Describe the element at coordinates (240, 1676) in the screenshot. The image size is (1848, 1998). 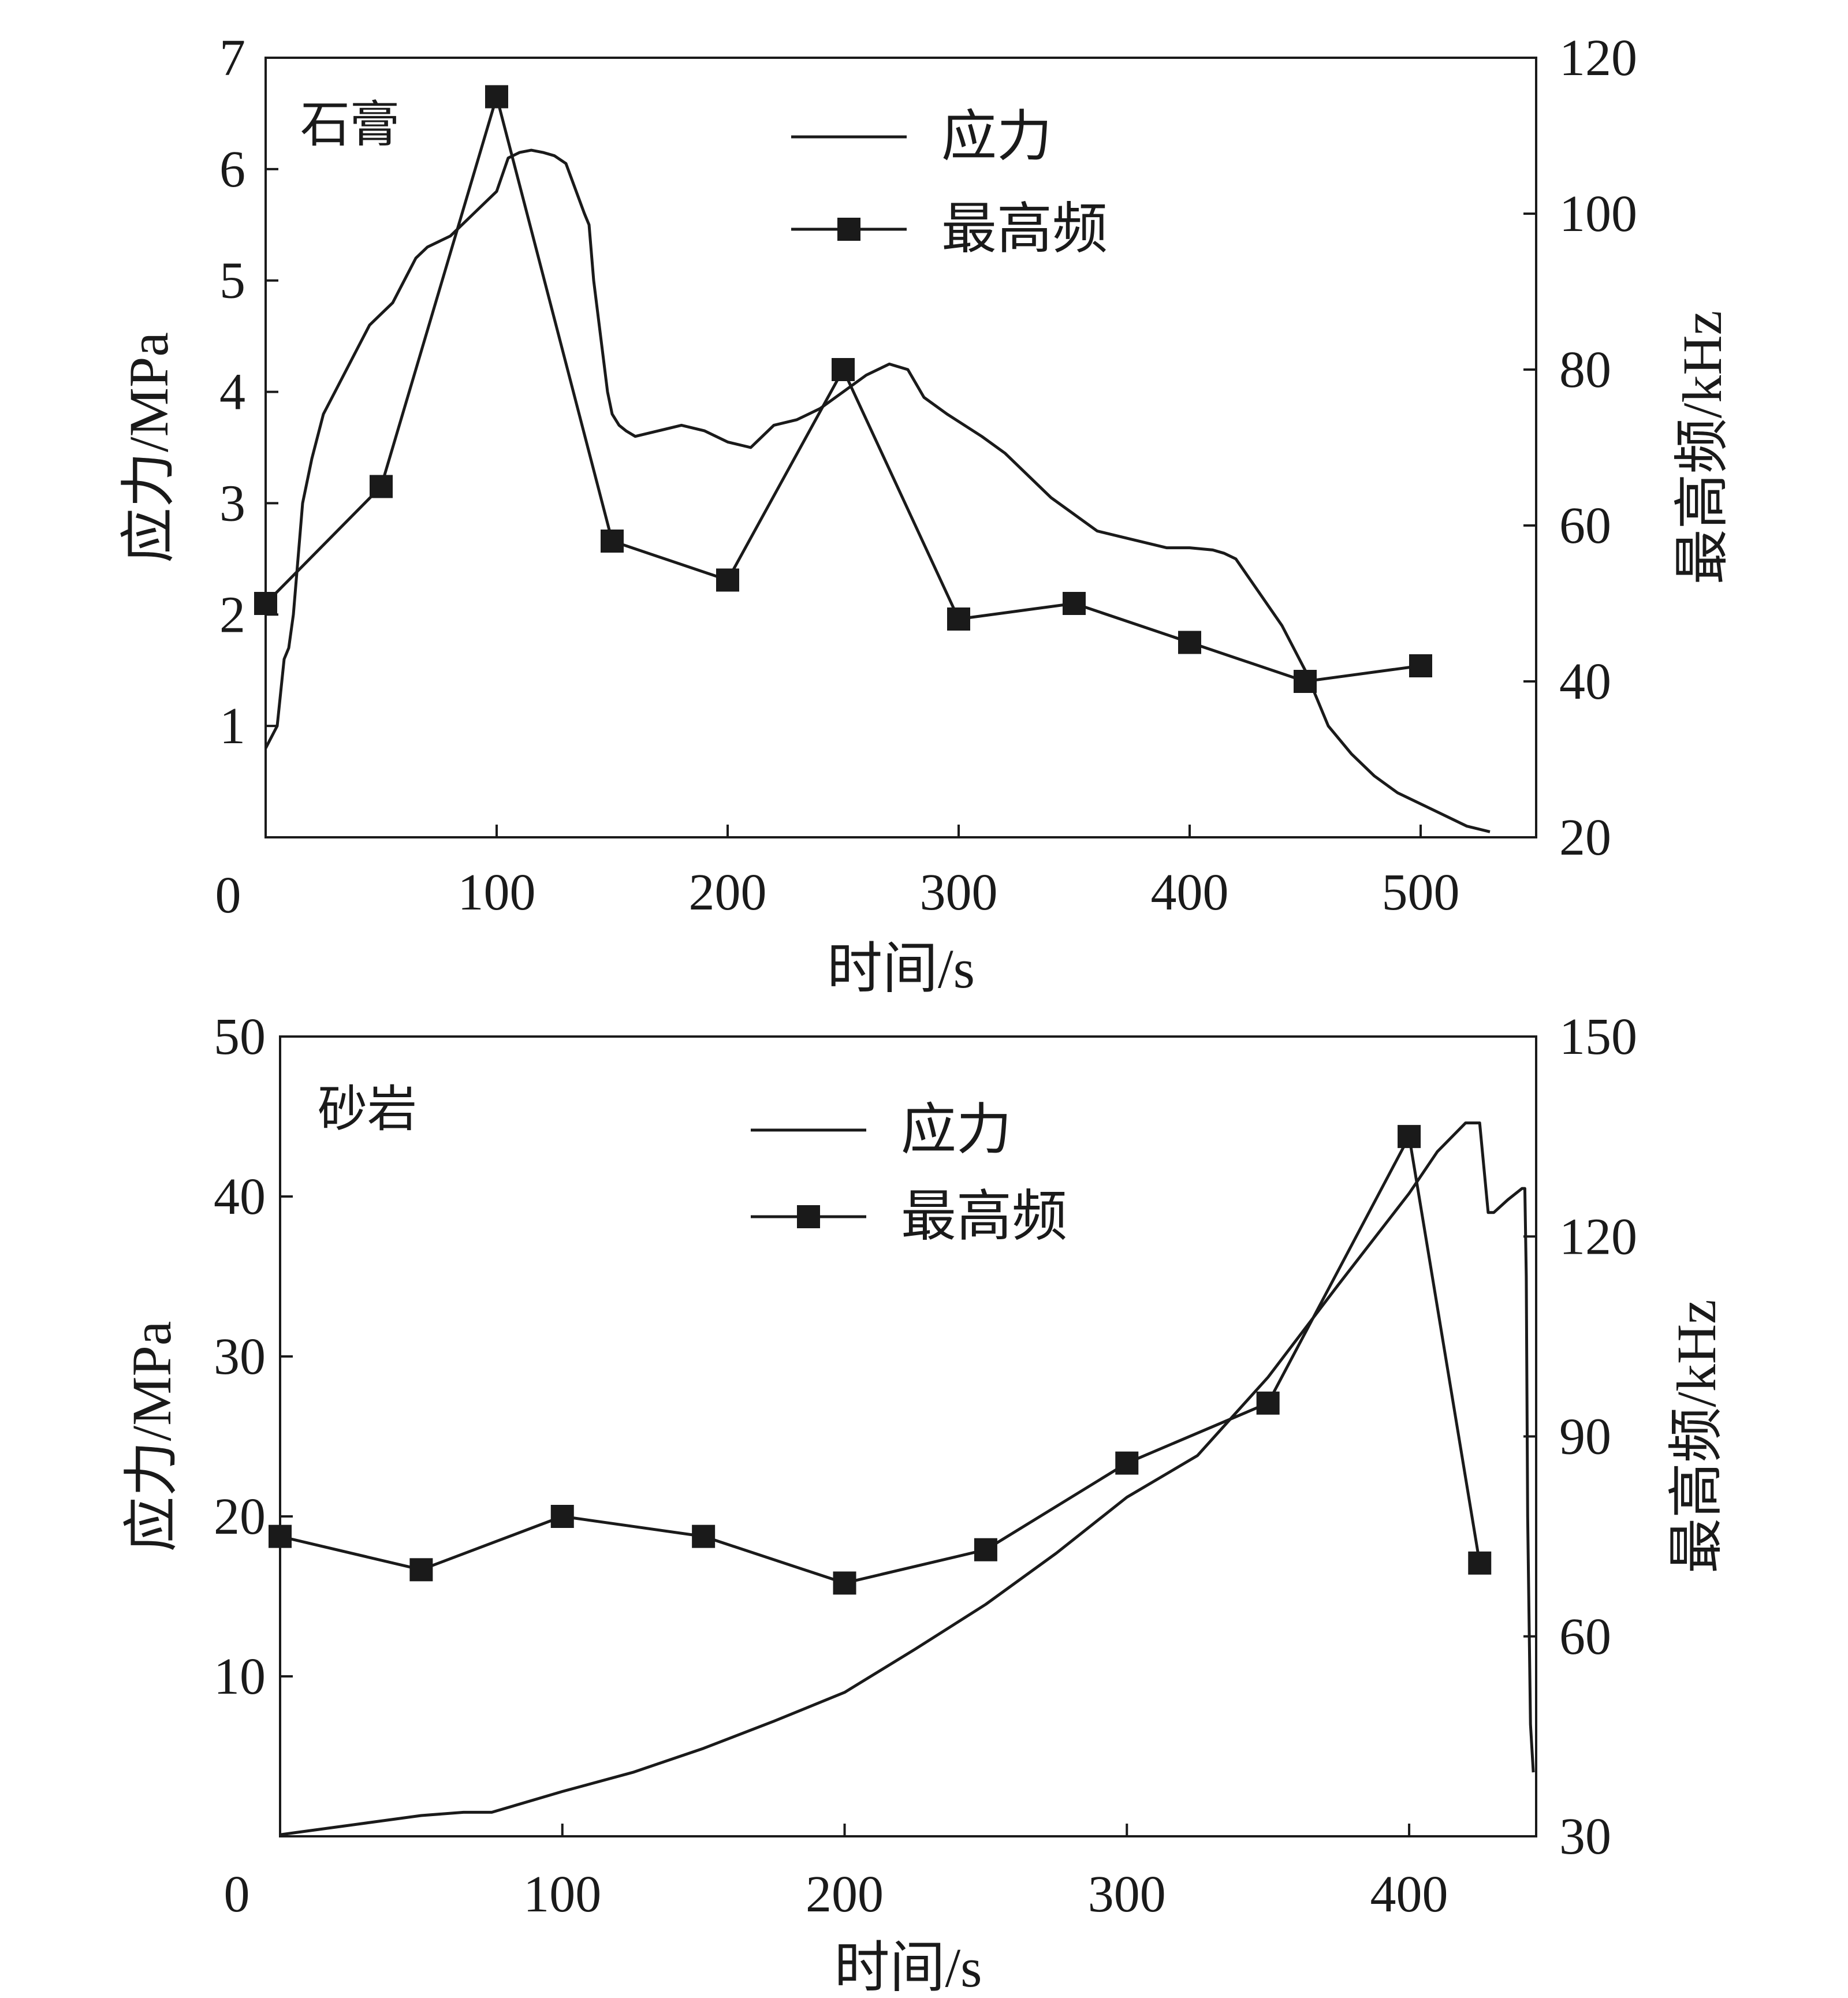
I see `y-left-tick-label: 10` at that location.